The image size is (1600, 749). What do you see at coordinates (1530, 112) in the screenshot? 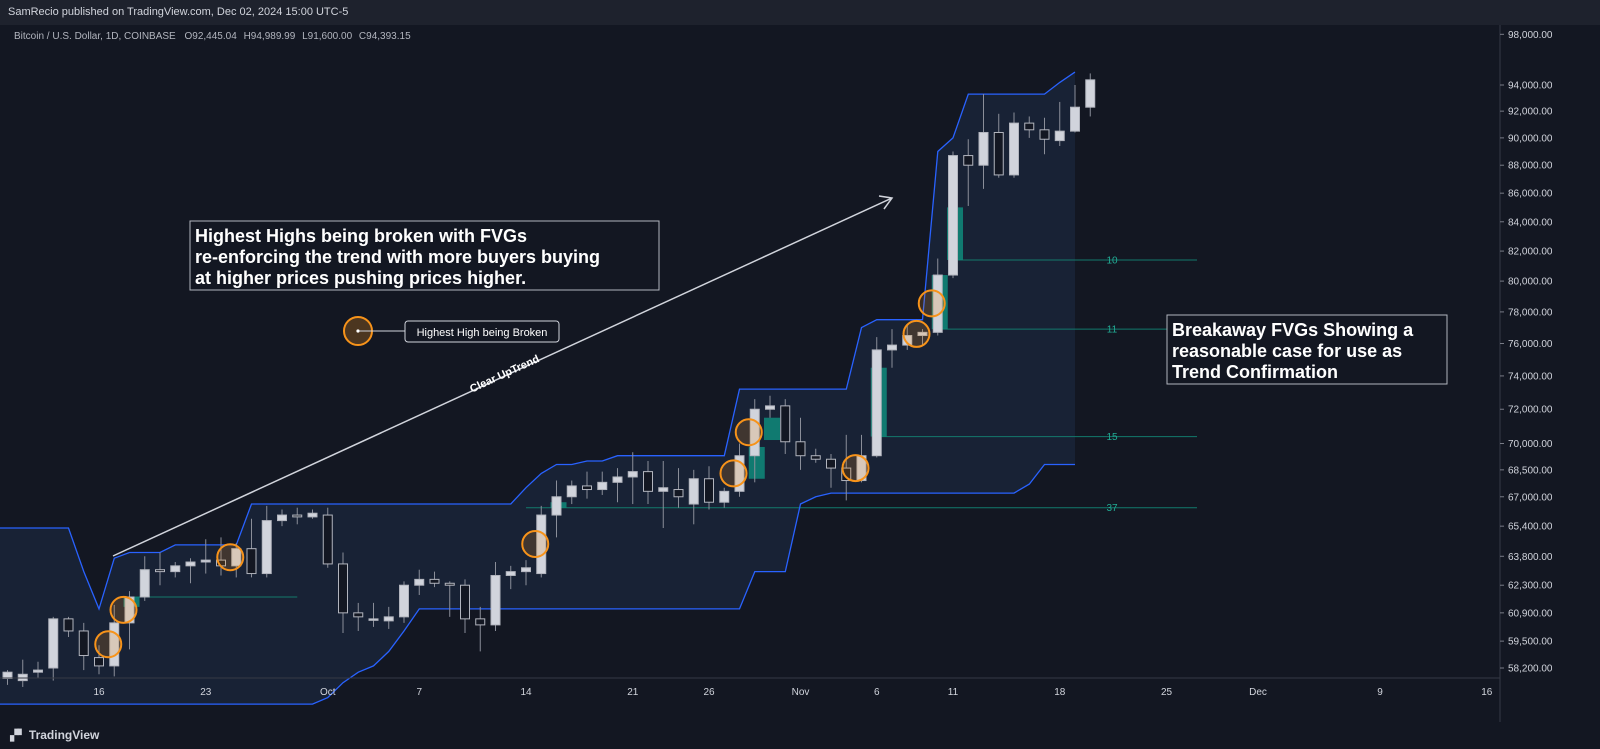
I see `y-tick-label: 92,000.00` at bounding box center [1530, 112].